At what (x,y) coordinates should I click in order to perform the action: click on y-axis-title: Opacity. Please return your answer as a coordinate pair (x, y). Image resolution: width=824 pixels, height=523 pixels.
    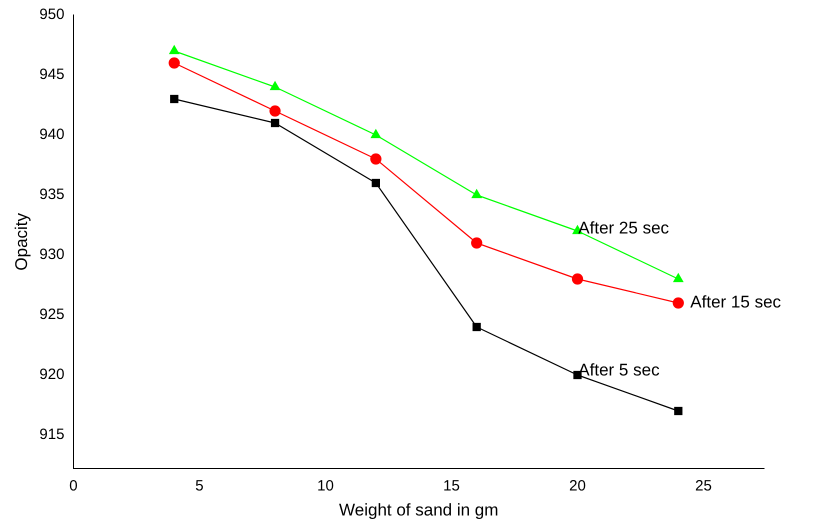
    Looking at the image, I should click on (21, 241).